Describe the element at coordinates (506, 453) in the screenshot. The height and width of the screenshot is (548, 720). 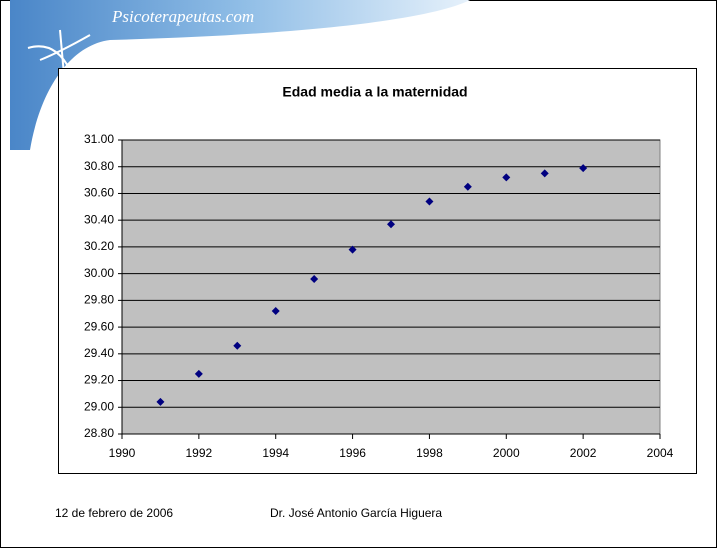
I see `x-tick-label: 2000` at that location.